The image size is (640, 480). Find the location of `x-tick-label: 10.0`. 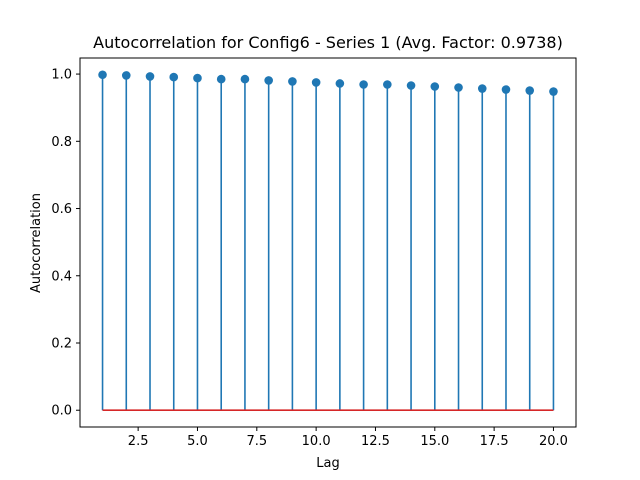

x-tick-label: 10.0 is located at coordinates (316, 441).